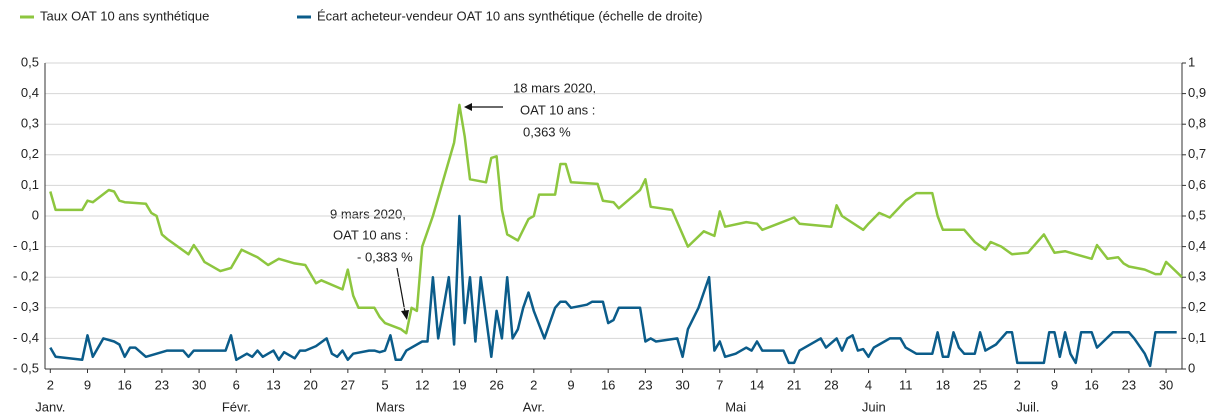 Image resolution: width=1209 pixels, height=416 pixels. What do you see at coordinates (273, 384) in the screenshot?
I see `x-tick-label: 13` at bounding box center [273, 384].